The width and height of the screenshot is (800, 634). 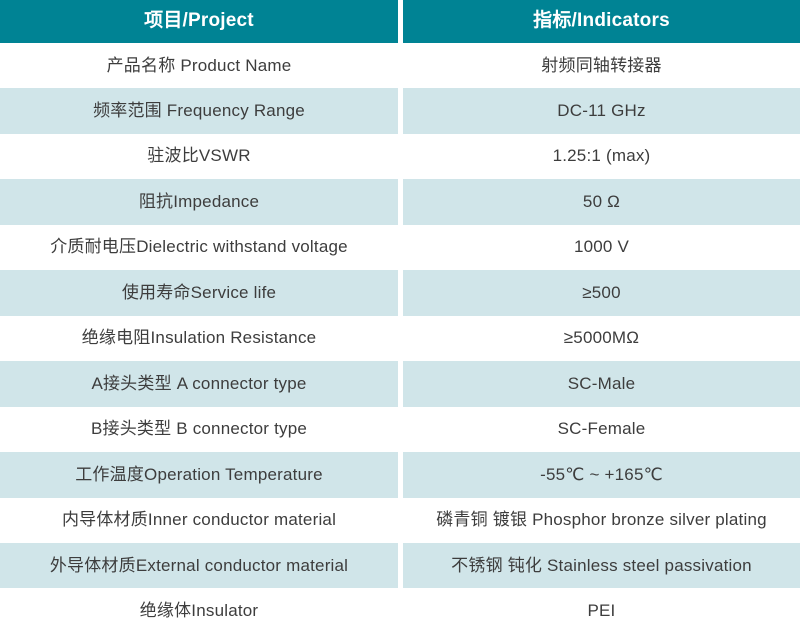 What do you see at coordinates (201, 21) in the screenshot?
I see `header-cell-project: 项目/Project` at bounding box center [201, 21].